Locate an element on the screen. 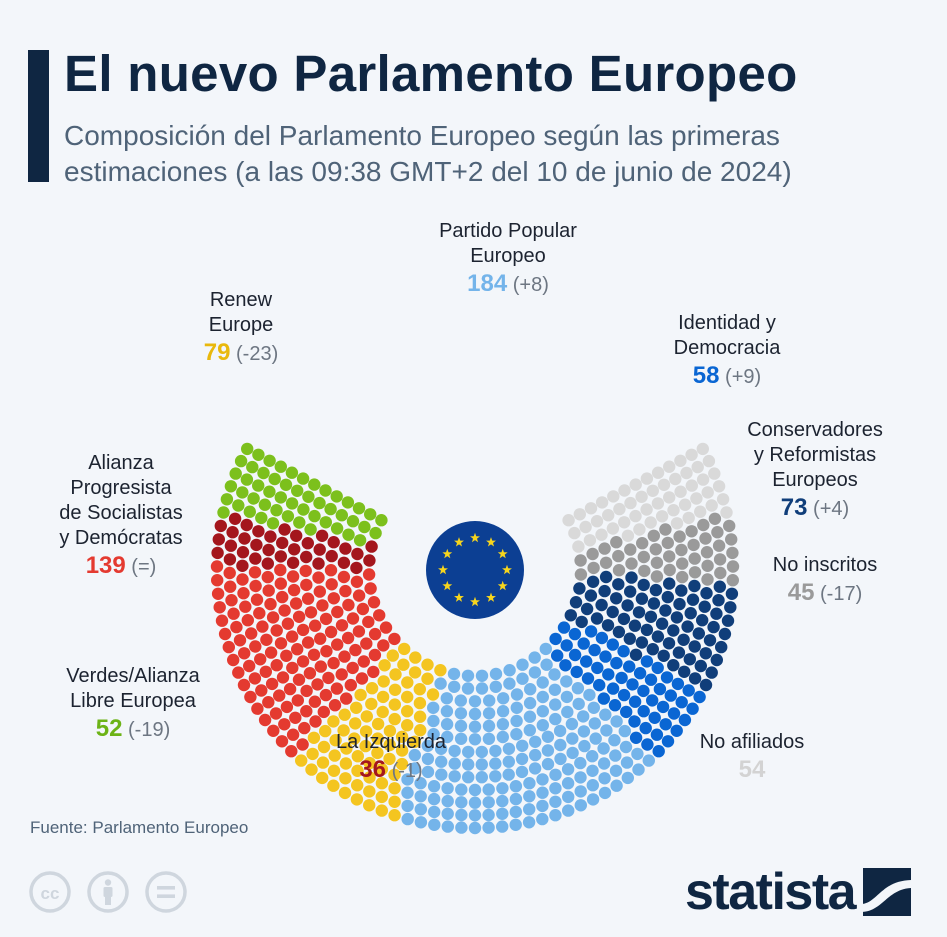 This screenshot has height=937, width=947. by-icon is located at coordinates (108, 892).